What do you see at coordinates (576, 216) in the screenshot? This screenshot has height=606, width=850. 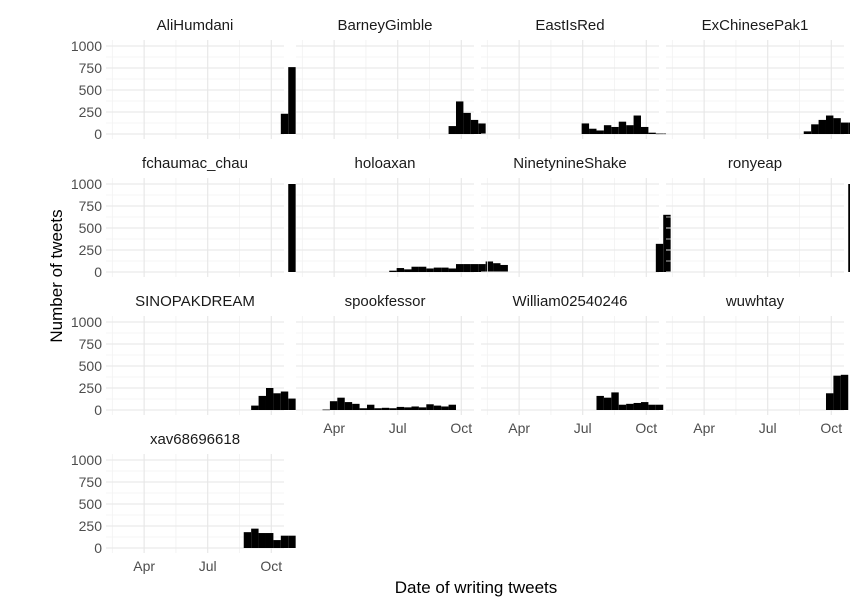 I see `facet-panel: NinetynineShake` at bounding box center [576, 216].